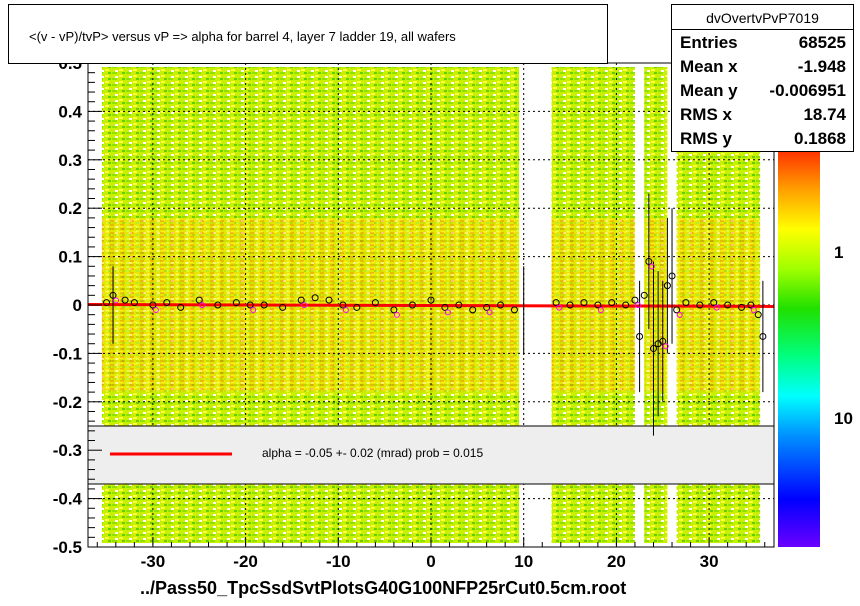 Image resolution: width=860 pixels, height=606 pixels. What do you see at coordinates (430, 561) in the screenshot?
I see `x-tick-label: 0` at bounding box center [430, 561].